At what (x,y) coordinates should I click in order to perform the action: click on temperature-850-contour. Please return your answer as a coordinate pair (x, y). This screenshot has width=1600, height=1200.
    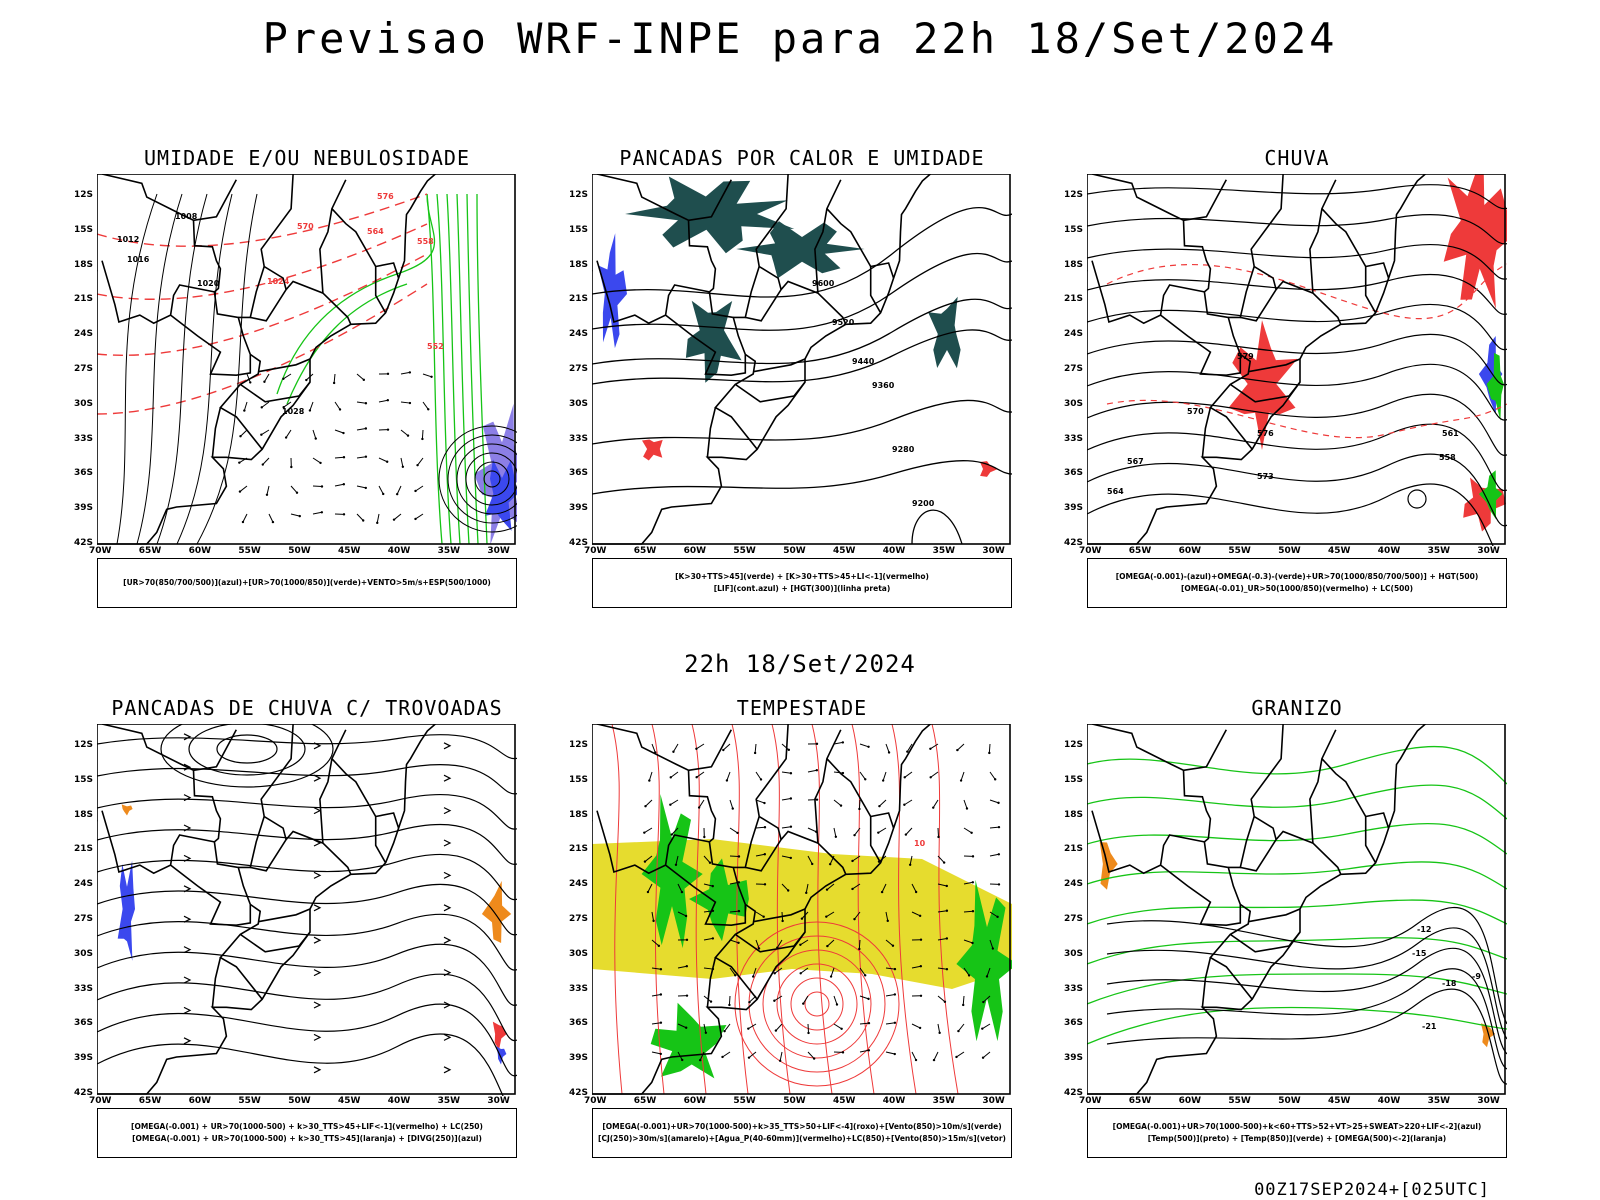
    Looking at the image, I should click on (1297, 1025).